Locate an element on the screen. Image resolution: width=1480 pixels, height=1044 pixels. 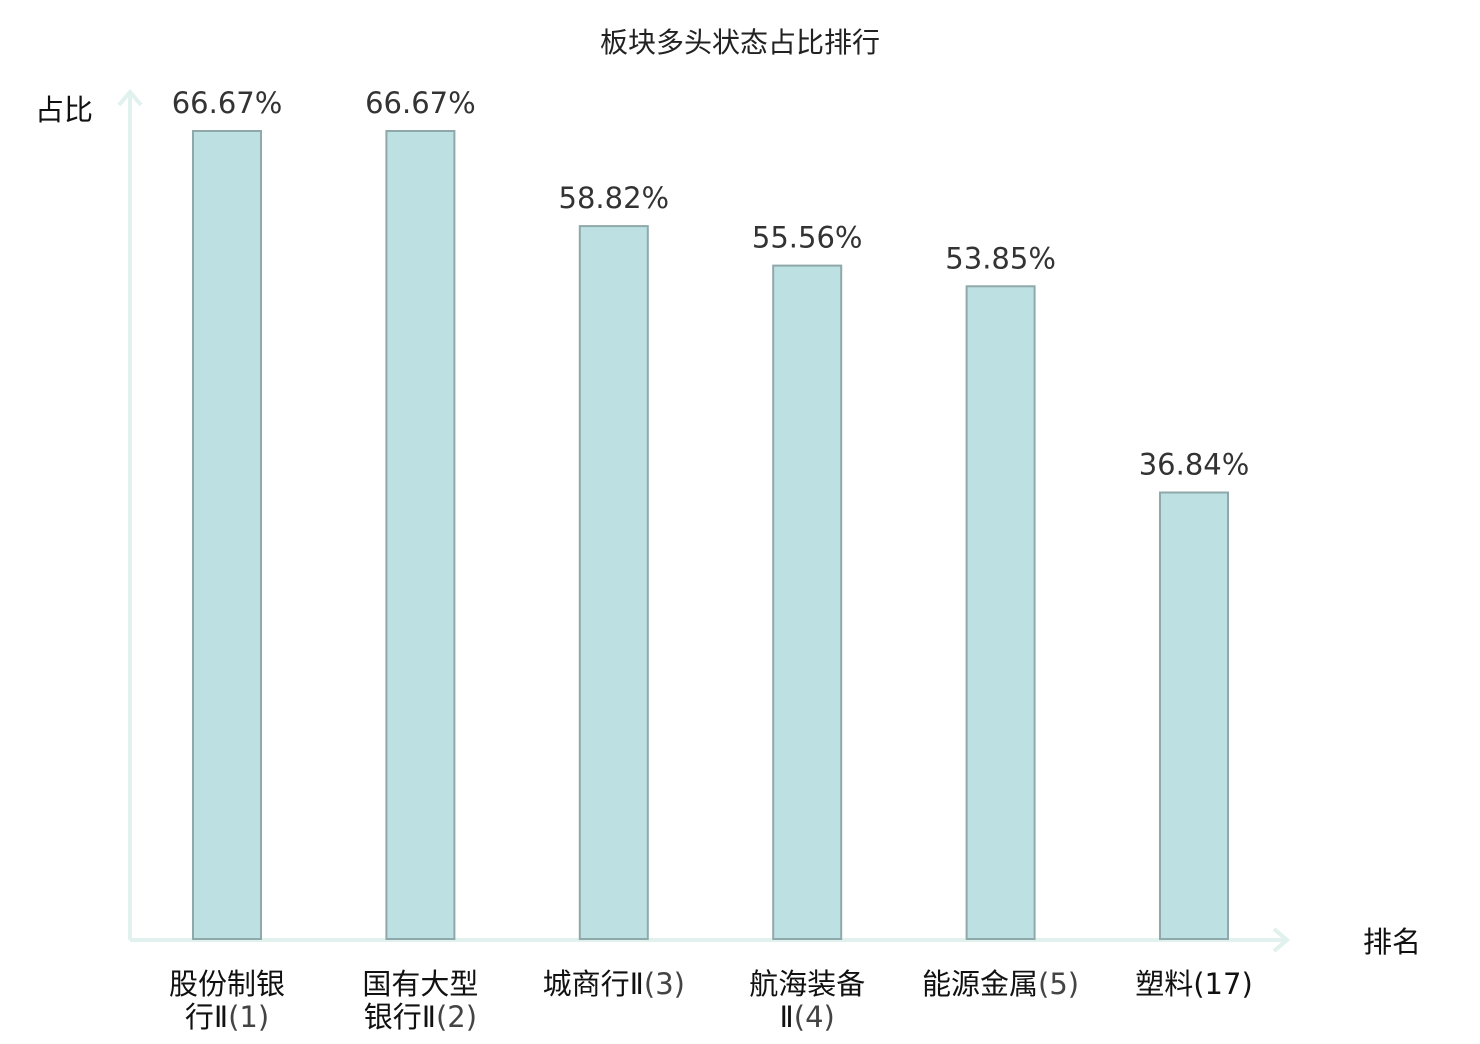
category-rank: (1) is located at coordinates (248, 1017).